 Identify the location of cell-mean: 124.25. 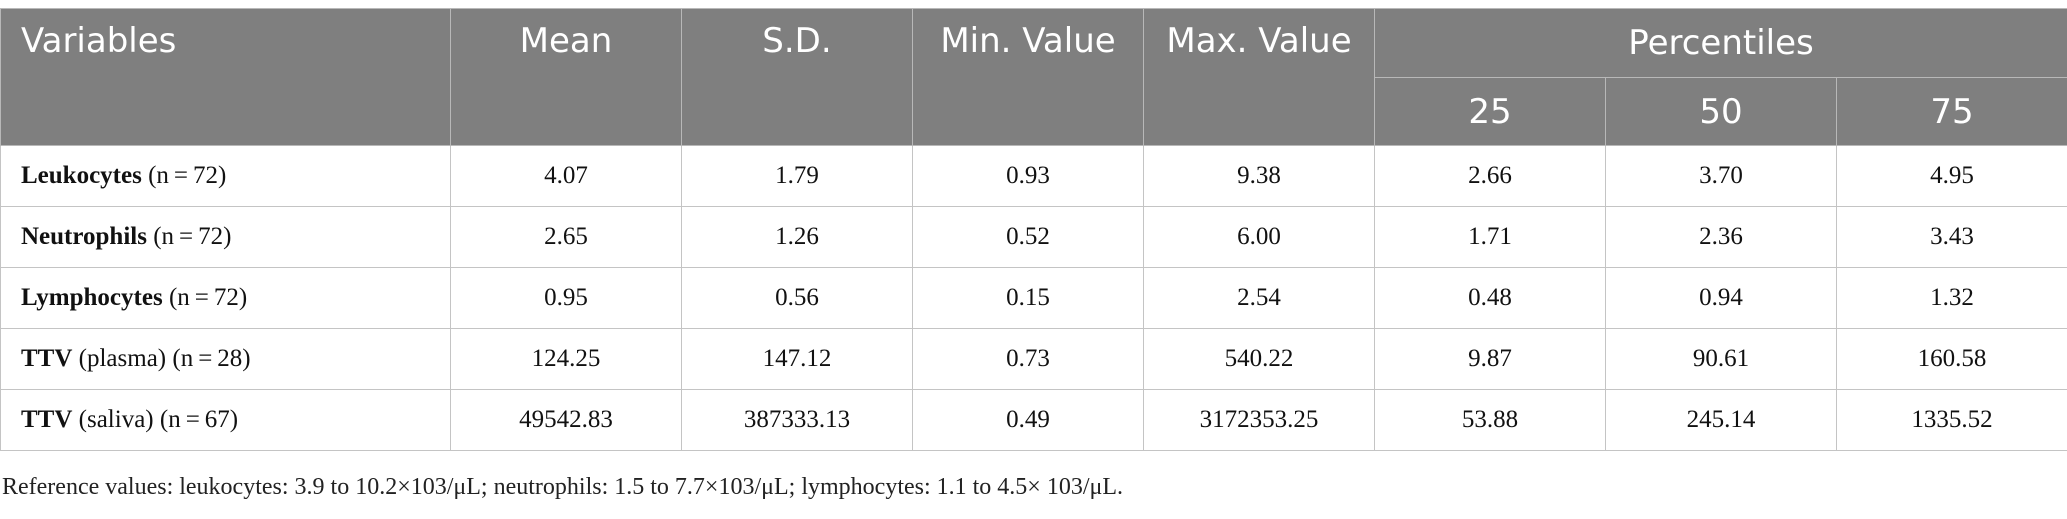
(566, 359).